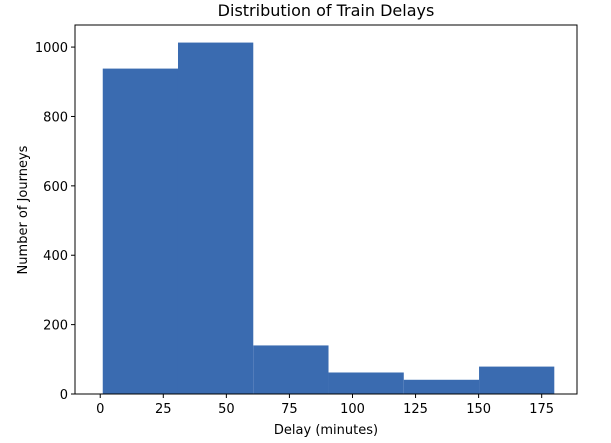 Image resolution: width=611 pixels, height=443 pixels. I want to click on x-tick-label: 125, so click(415, 409).